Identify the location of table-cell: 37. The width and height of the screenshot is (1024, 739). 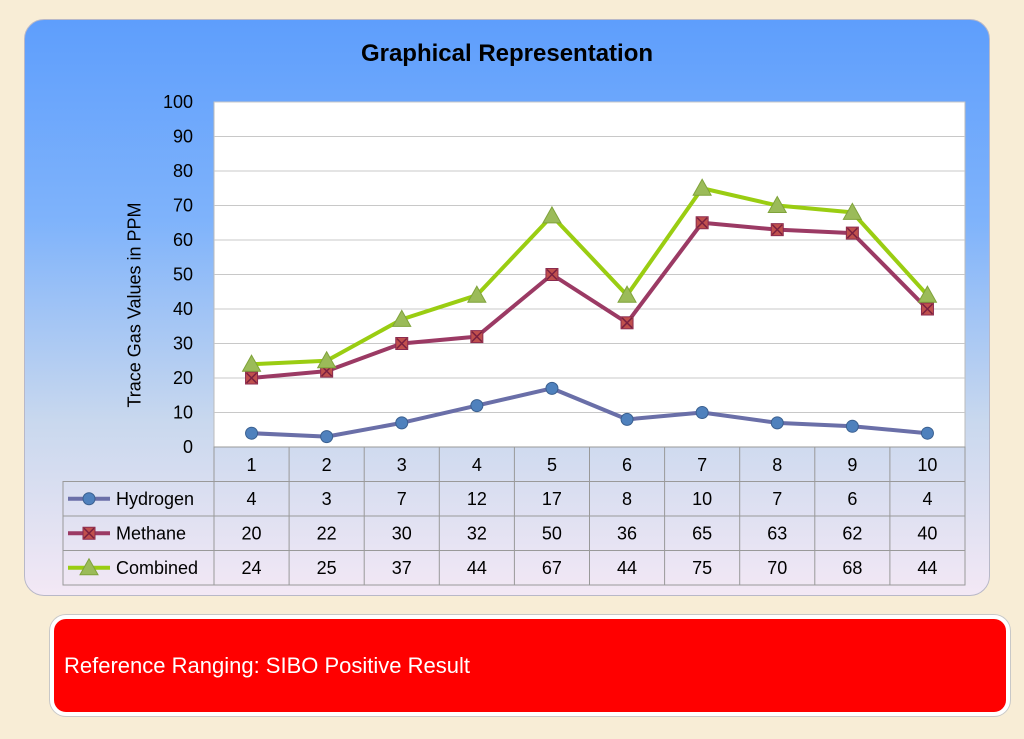
(402, 568).